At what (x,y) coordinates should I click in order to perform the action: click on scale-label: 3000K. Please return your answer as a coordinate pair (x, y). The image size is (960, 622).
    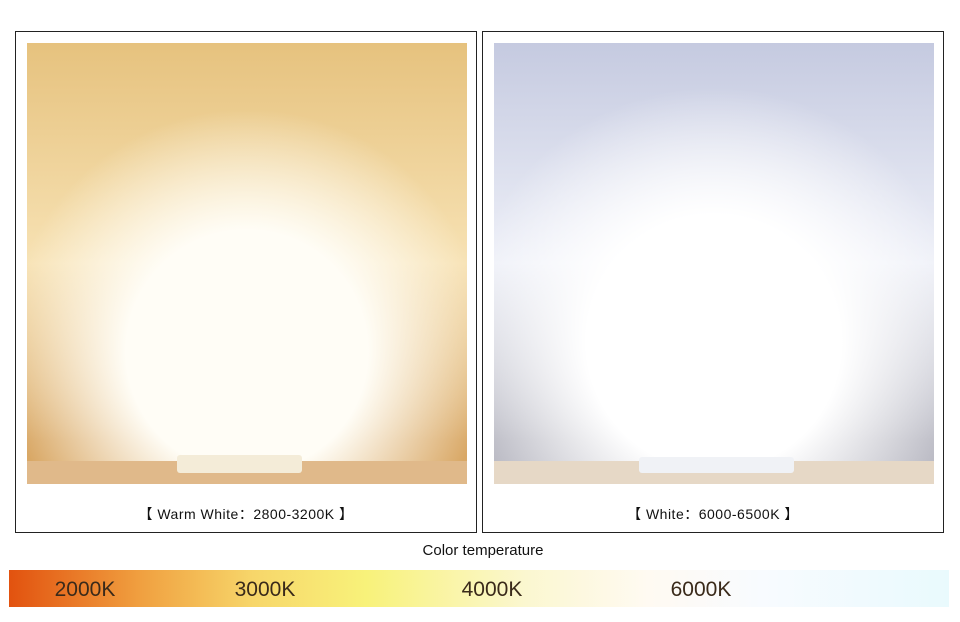
    Looking at the image, I should click on (265, 589).